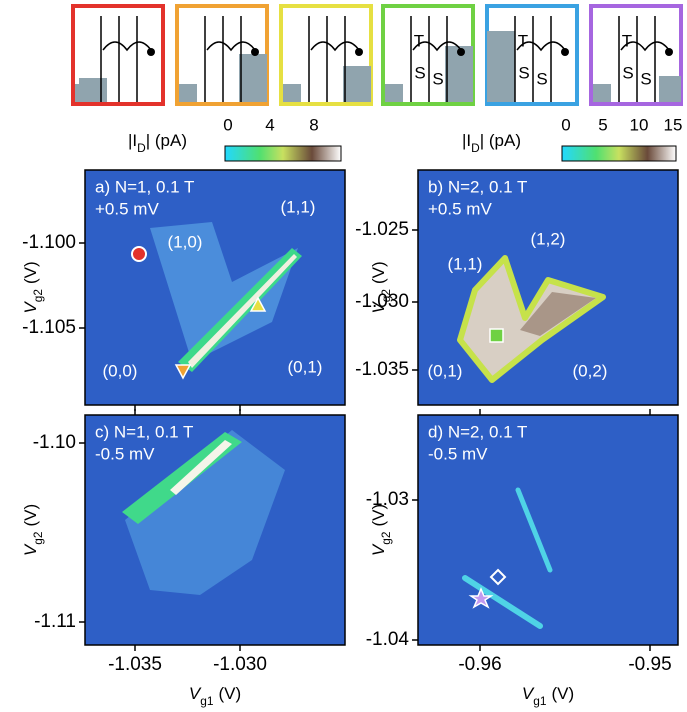  Describe the element at coordinates (673, 124) in the screenshot. I see `colorbar-tick: 15` at that location.